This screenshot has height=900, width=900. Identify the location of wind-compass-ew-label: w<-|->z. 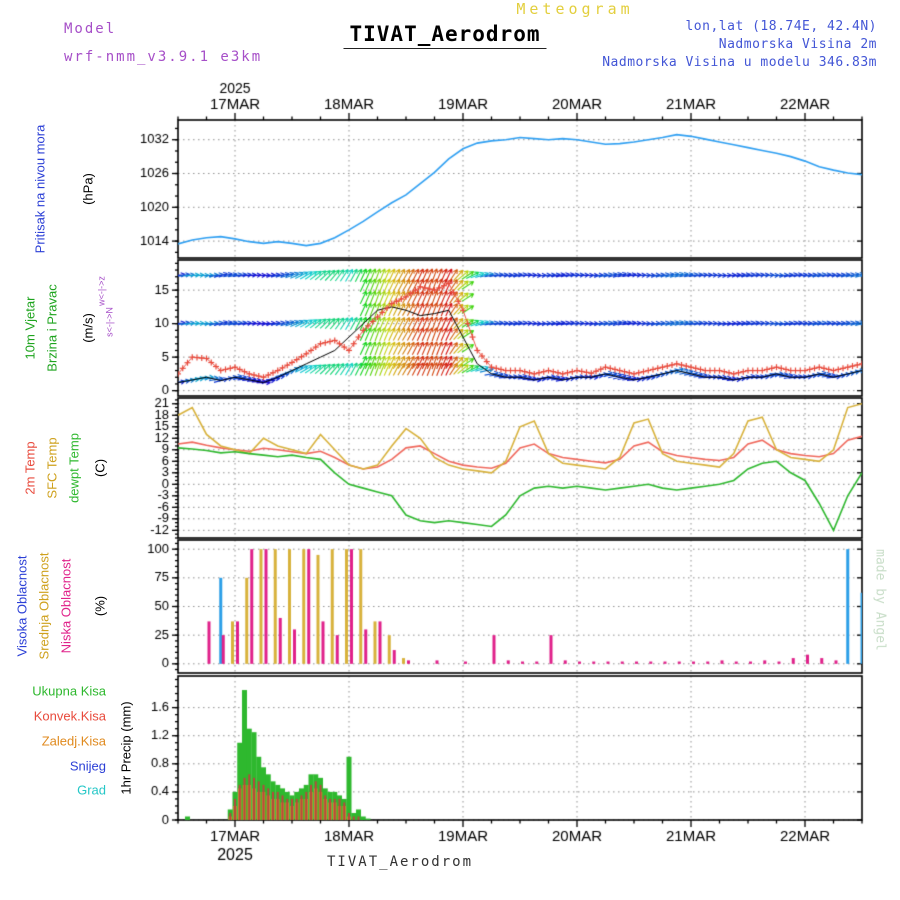
(101, 291).